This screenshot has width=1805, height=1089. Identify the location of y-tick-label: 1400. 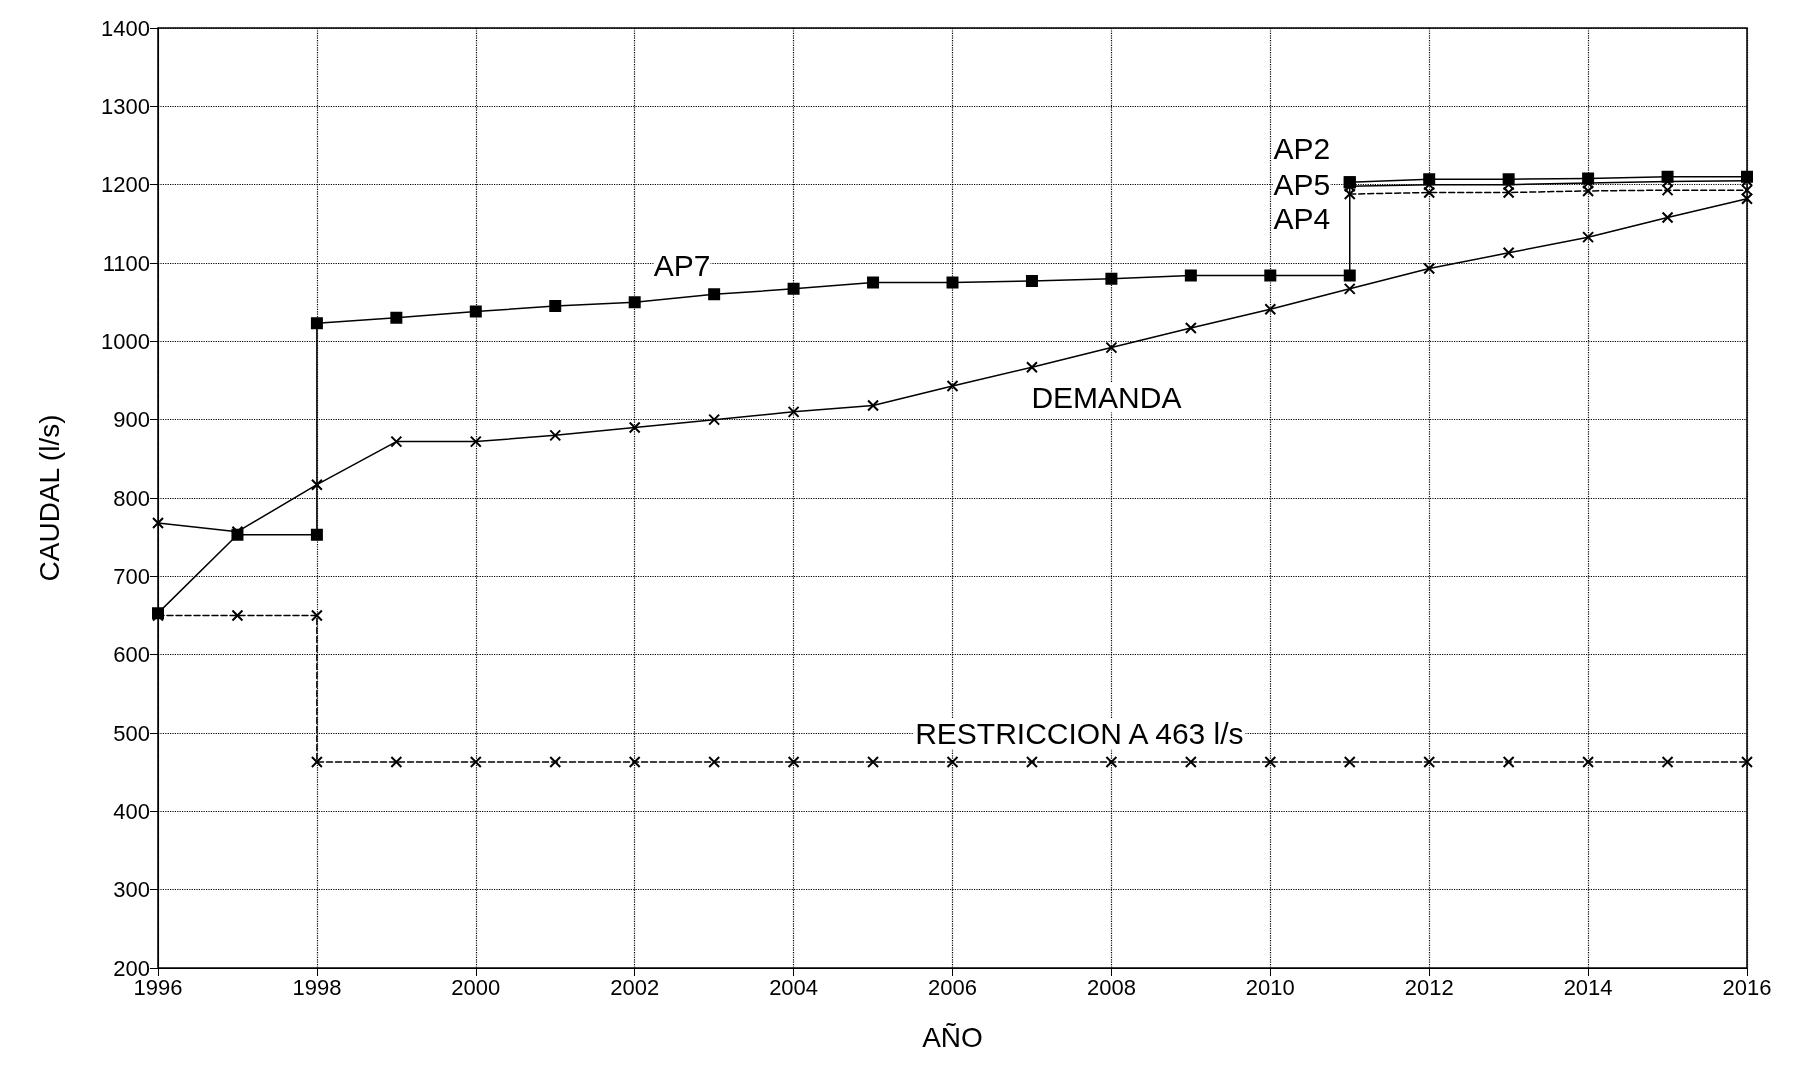
(125, 28).